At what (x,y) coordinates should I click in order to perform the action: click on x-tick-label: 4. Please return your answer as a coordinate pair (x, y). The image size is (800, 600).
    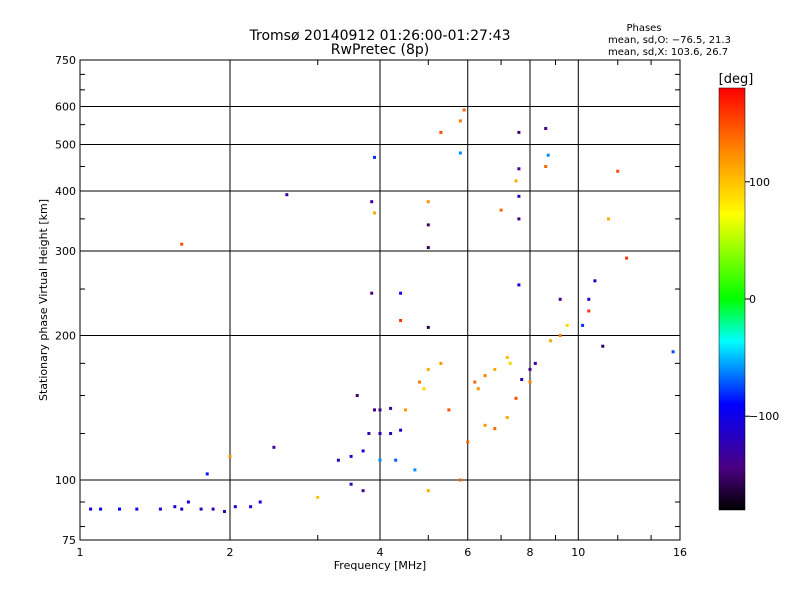
    Looking at the image, I should click on (380, 552).